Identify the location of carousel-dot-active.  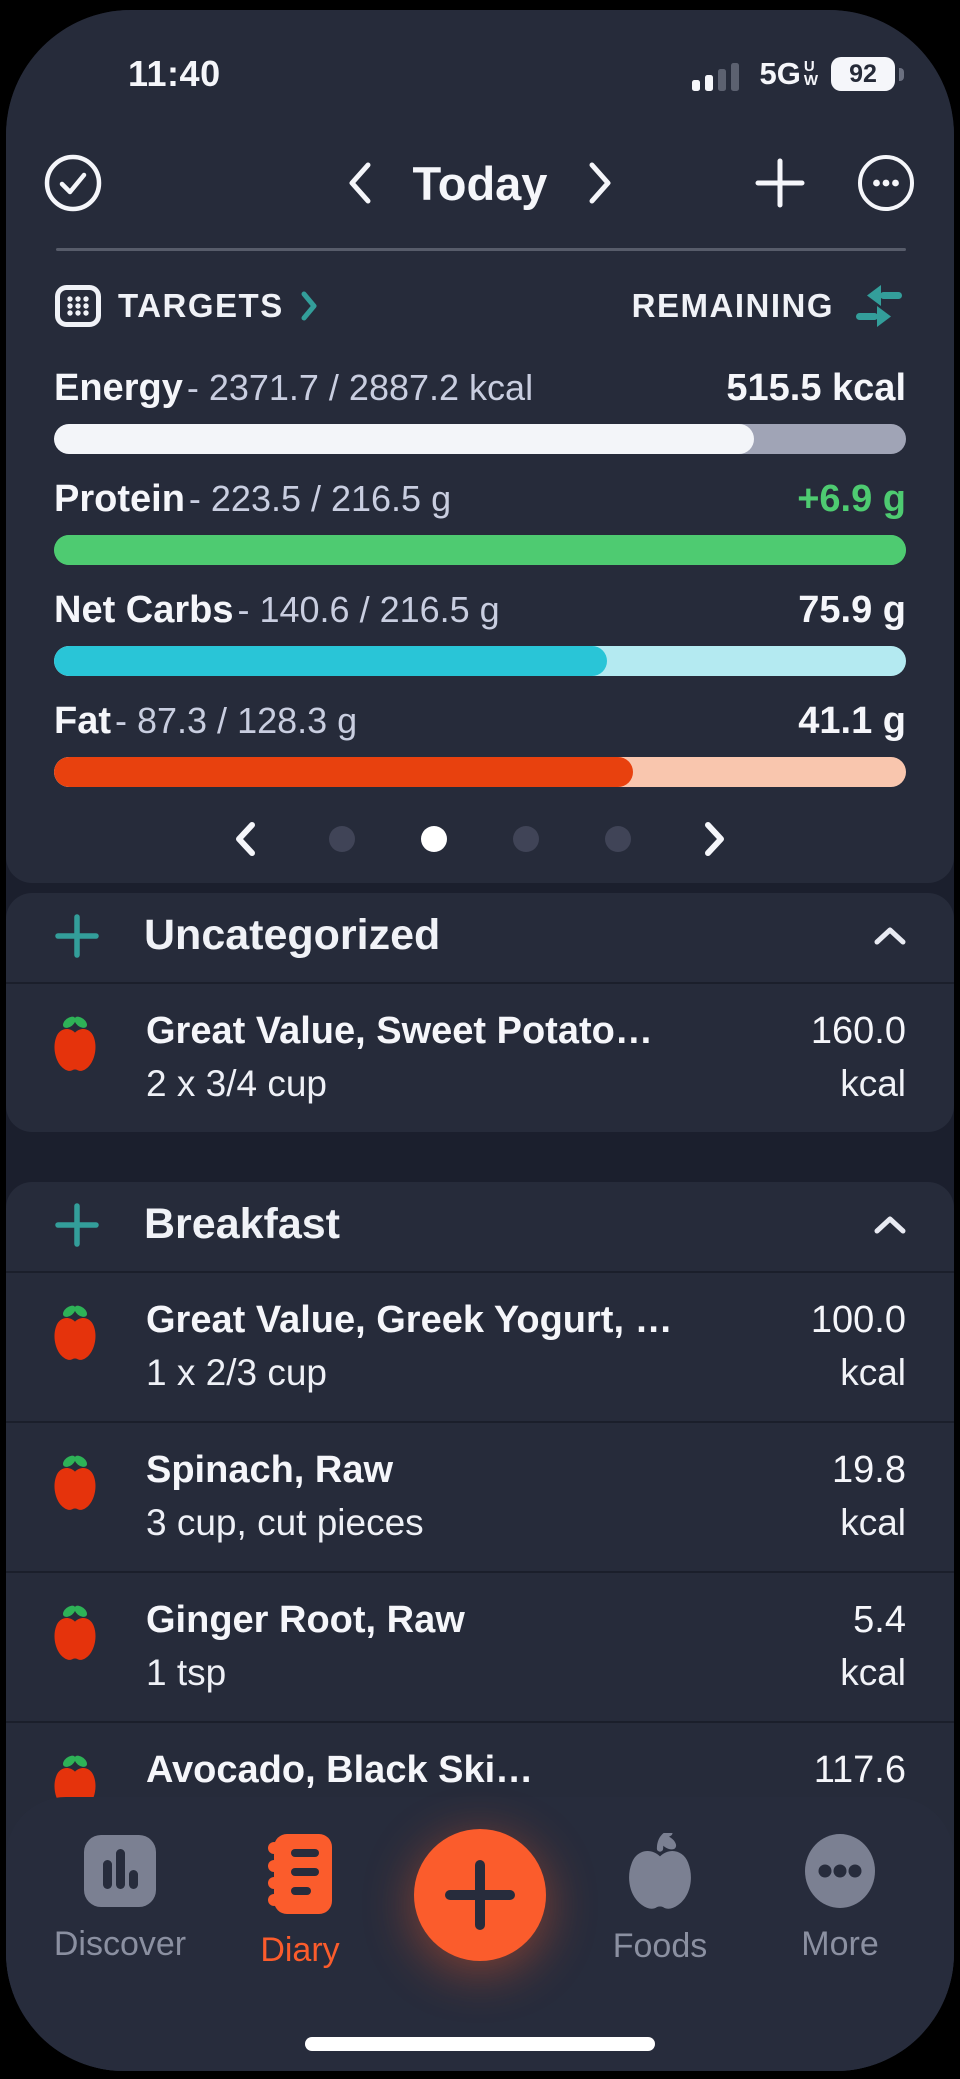
(434, 839).